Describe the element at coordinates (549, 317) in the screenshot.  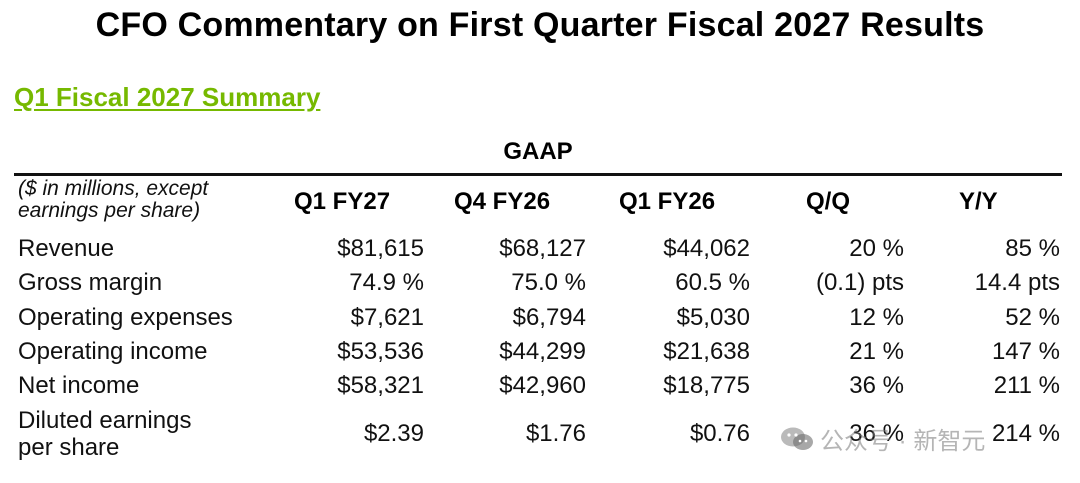
I see `cell-value: $6,794` at that location.